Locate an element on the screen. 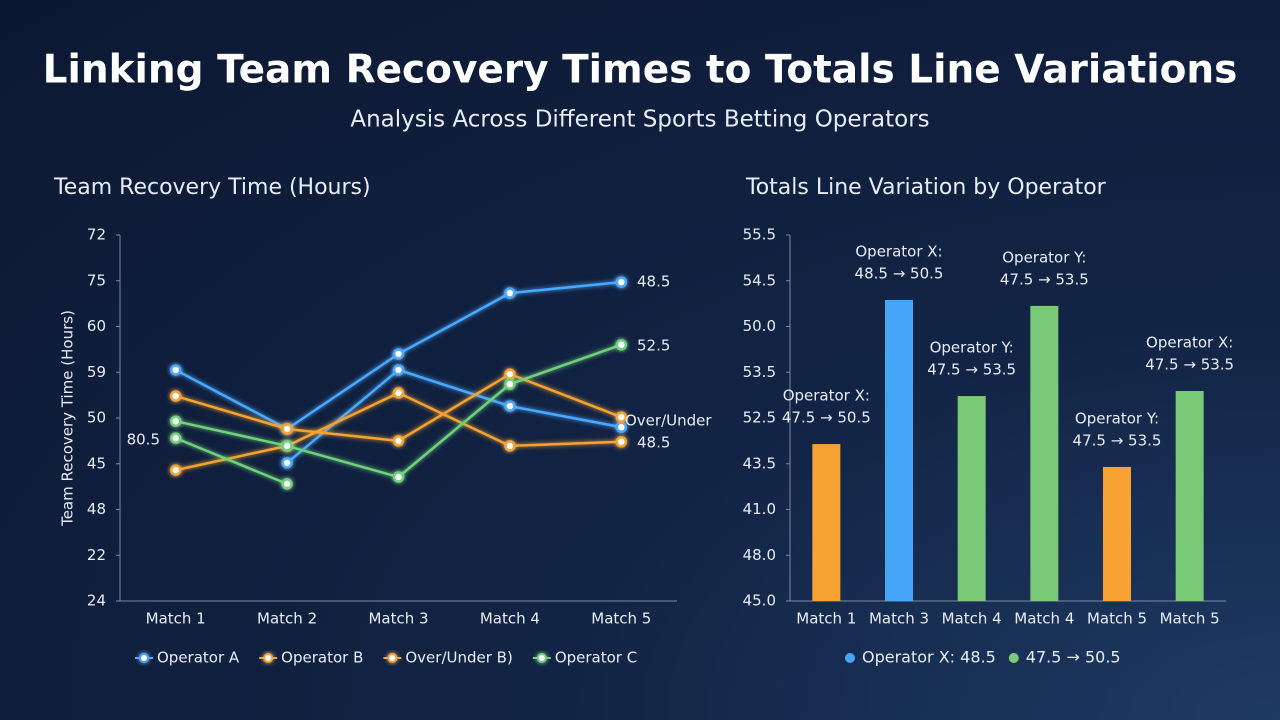  annotation: Over/Under is located at coordinates (668, 421).